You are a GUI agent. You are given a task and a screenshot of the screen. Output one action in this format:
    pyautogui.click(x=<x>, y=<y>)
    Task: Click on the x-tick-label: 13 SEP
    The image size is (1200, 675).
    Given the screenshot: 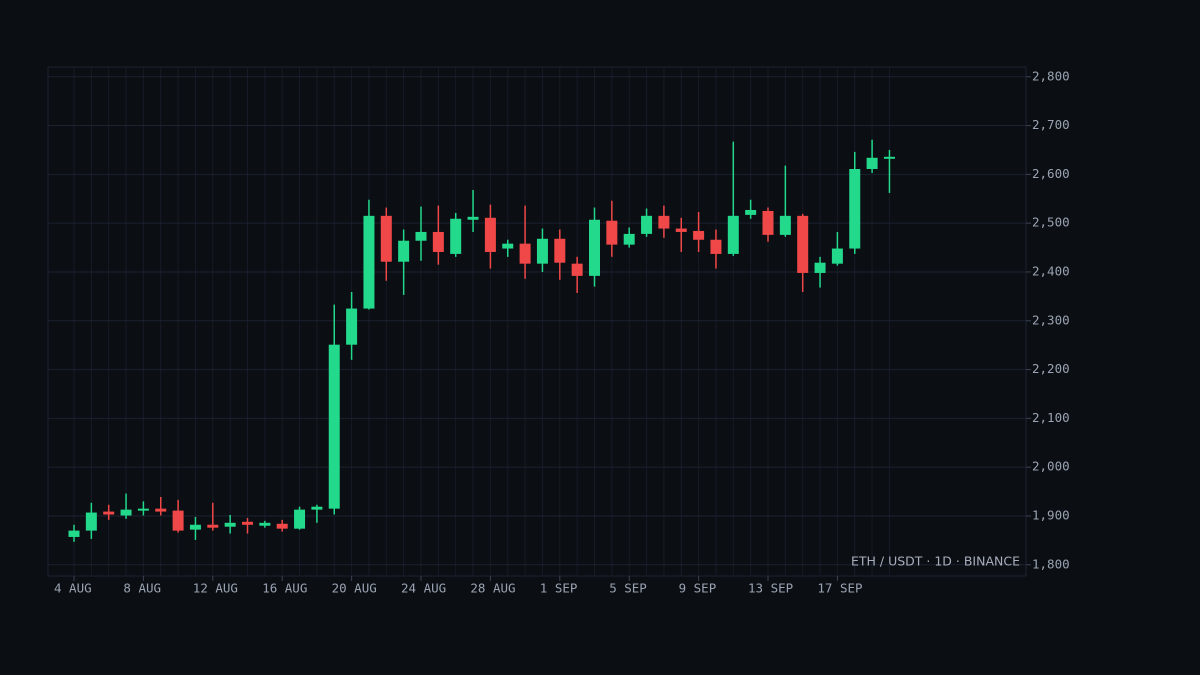 What is the action you would take?
    pyautogui.click(x=770, y=588)
    